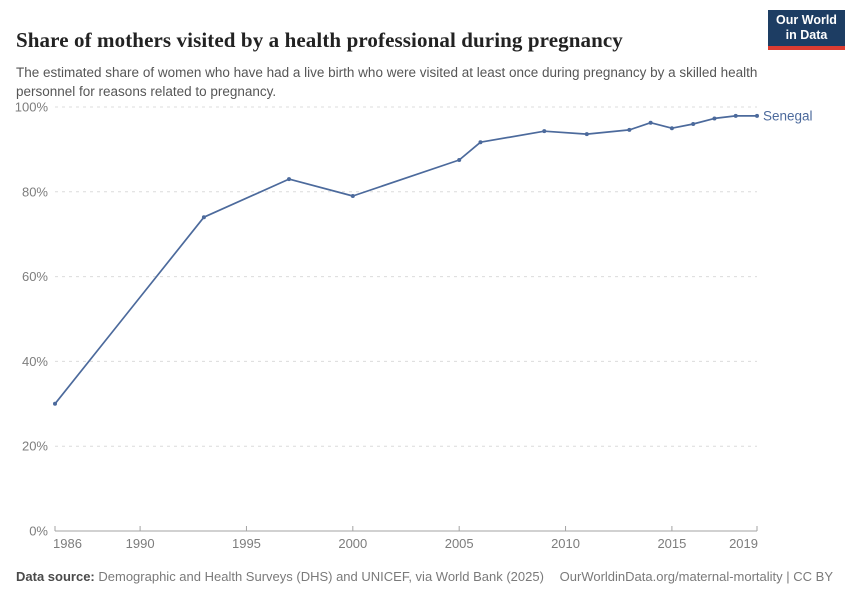  Describe the element at coordinates (671, 543) in the screenshot. I see `x-tick-label: 2015` at that location.